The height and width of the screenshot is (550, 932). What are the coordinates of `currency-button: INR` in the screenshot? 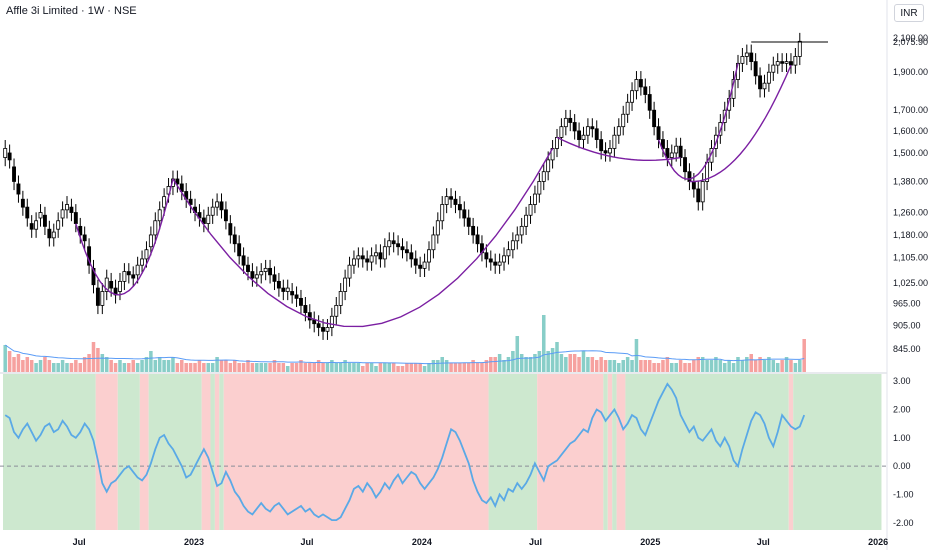 It's located at (909, 13).